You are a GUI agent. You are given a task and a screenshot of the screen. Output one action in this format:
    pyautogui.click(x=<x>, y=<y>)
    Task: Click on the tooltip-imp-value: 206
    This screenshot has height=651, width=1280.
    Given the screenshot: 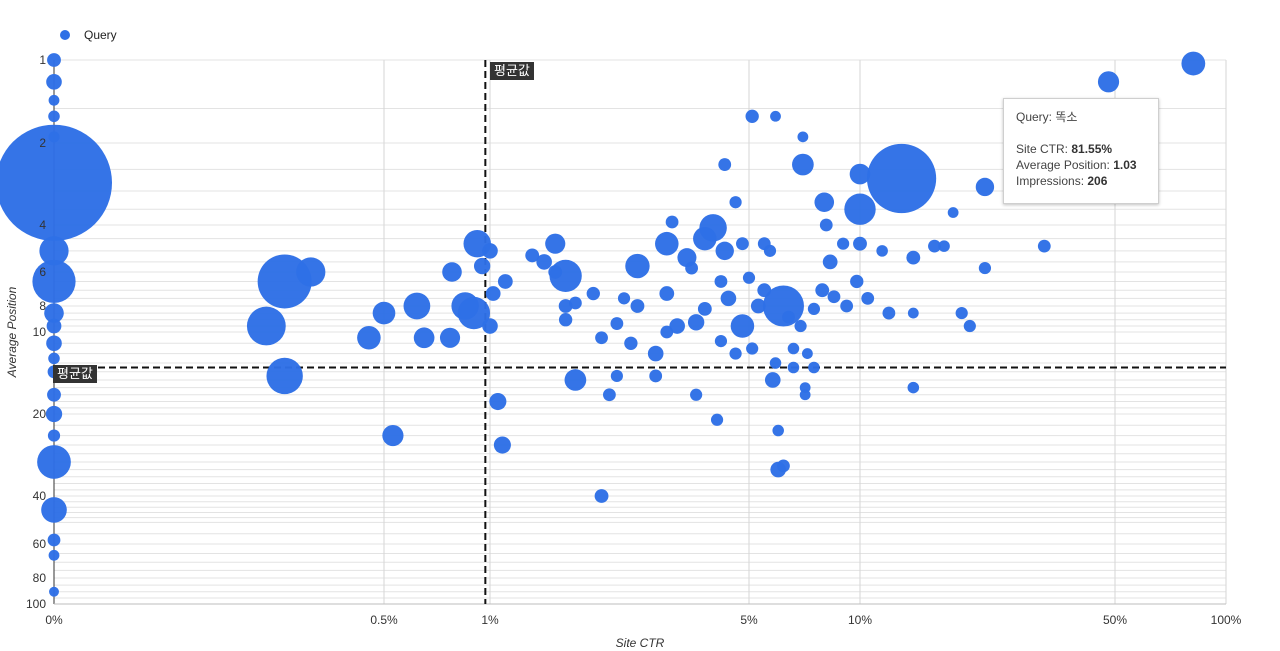 What is the action you would take?
    pyautogui.click(x=1097, y=181)
    